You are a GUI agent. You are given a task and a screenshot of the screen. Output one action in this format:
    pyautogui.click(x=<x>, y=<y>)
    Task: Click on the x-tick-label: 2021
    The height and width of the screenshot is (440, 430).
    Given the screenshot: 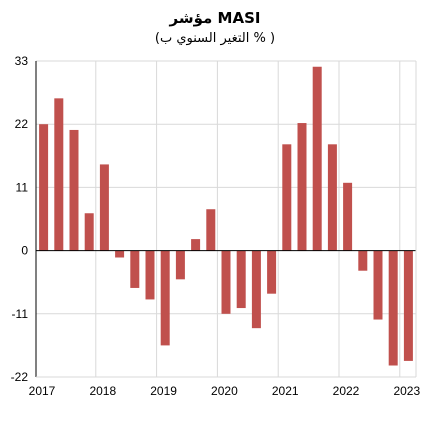 What is the action you would take?
    pyautogui.click(x=285, y=391)
    